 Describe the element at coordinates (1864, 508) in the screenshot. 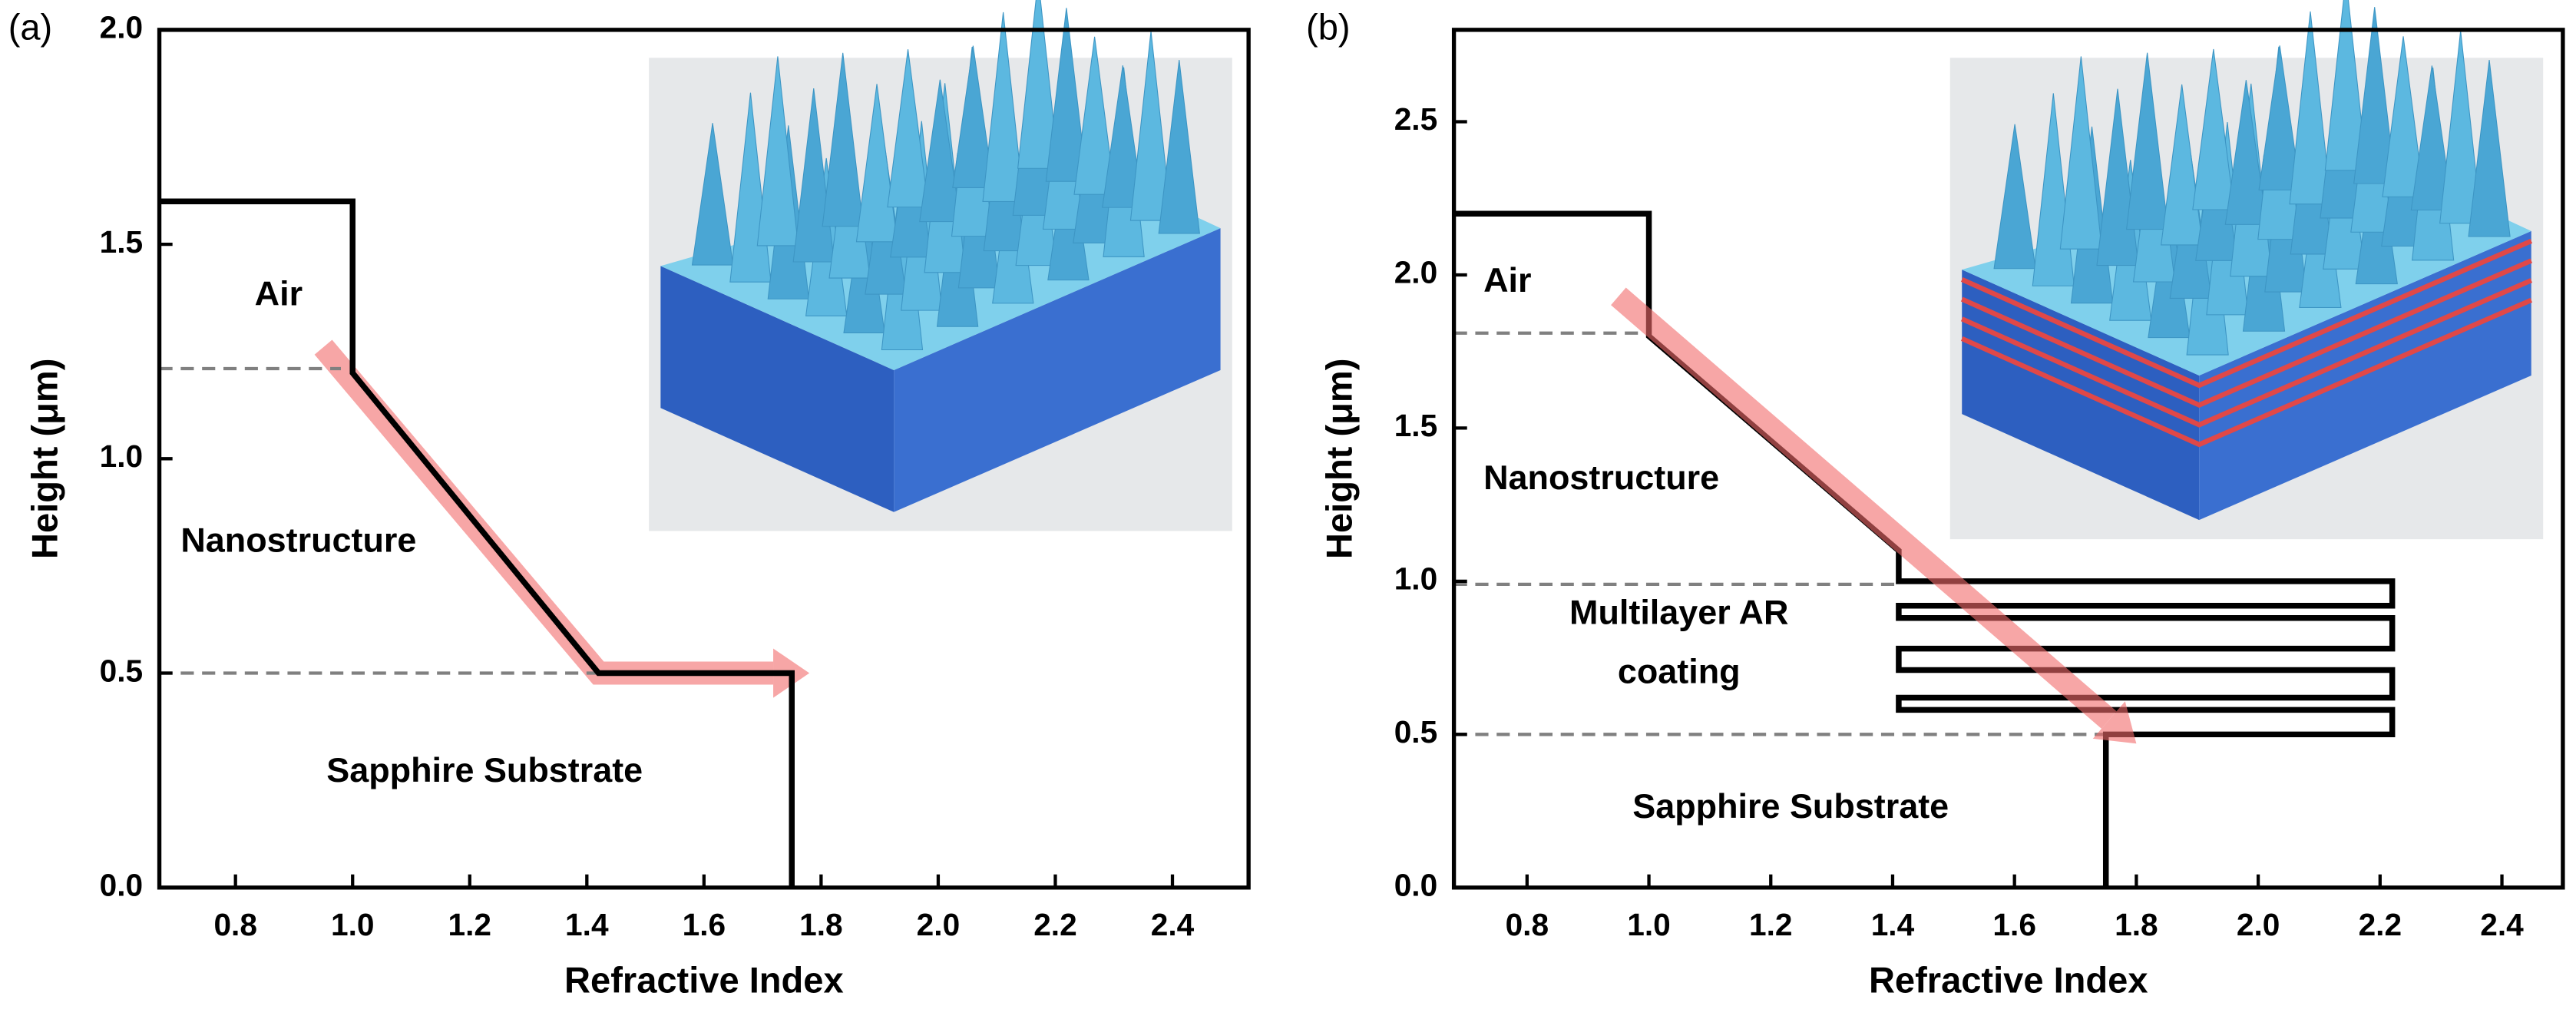

I see `arrow` at that location.